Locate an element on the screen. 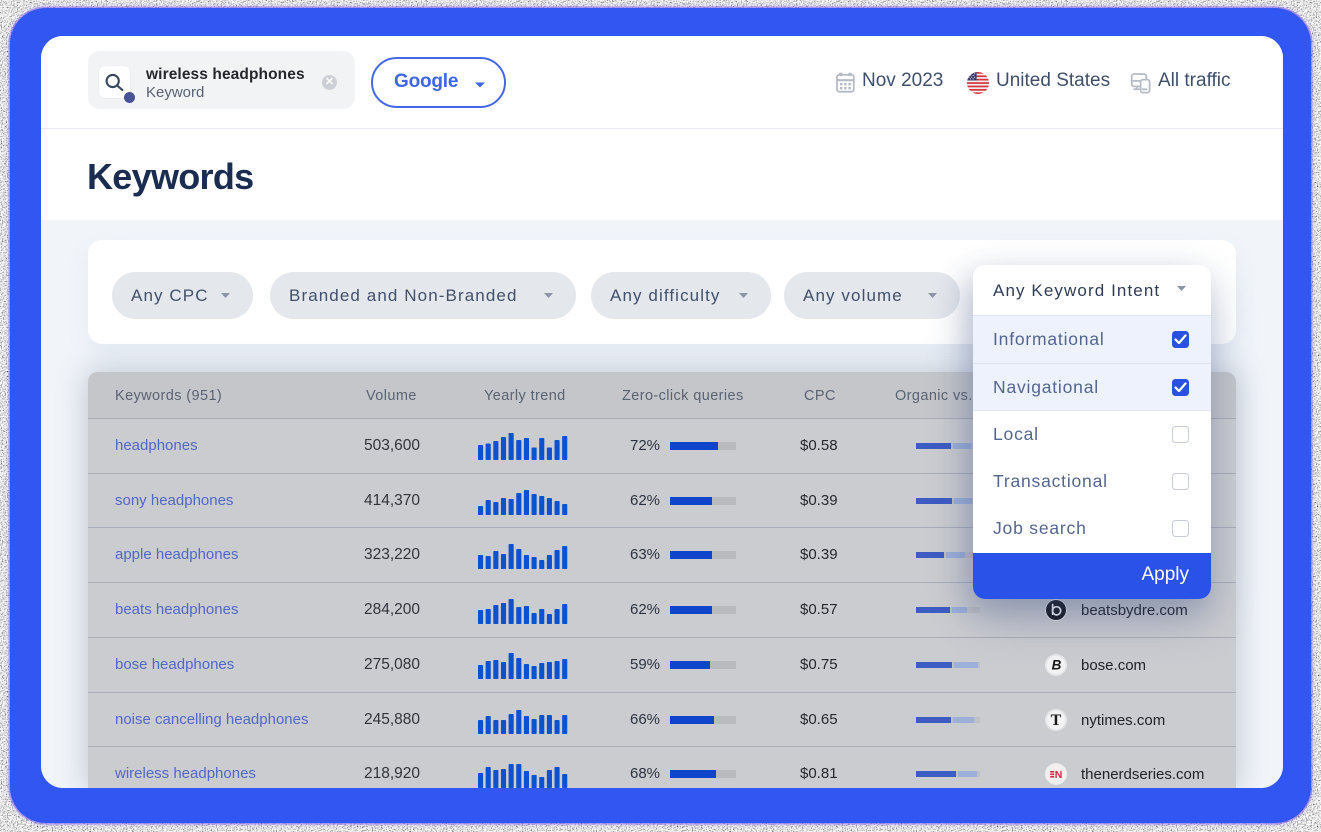 The height and width of the screenshot is (832, 1321). svg-text: N is located at coordinates (1059, 775).